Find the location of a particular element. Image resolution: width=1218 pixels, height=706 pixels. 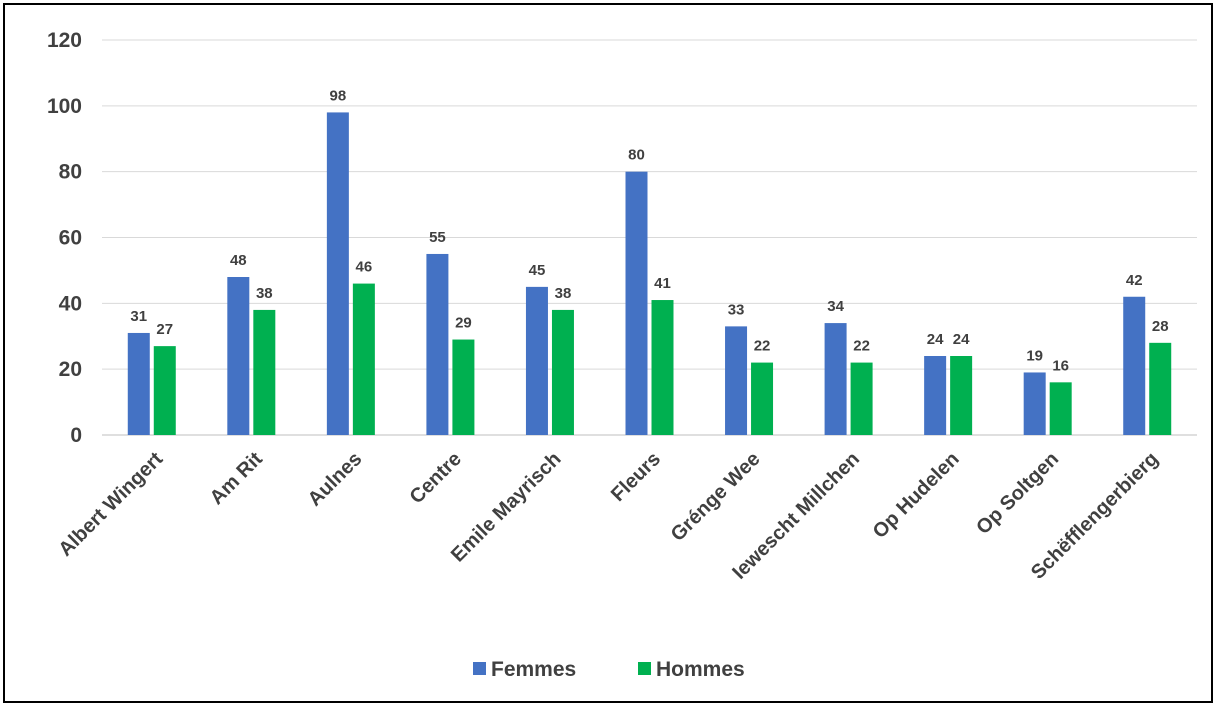

data-label: 41 is located at coordinates (662, 283).